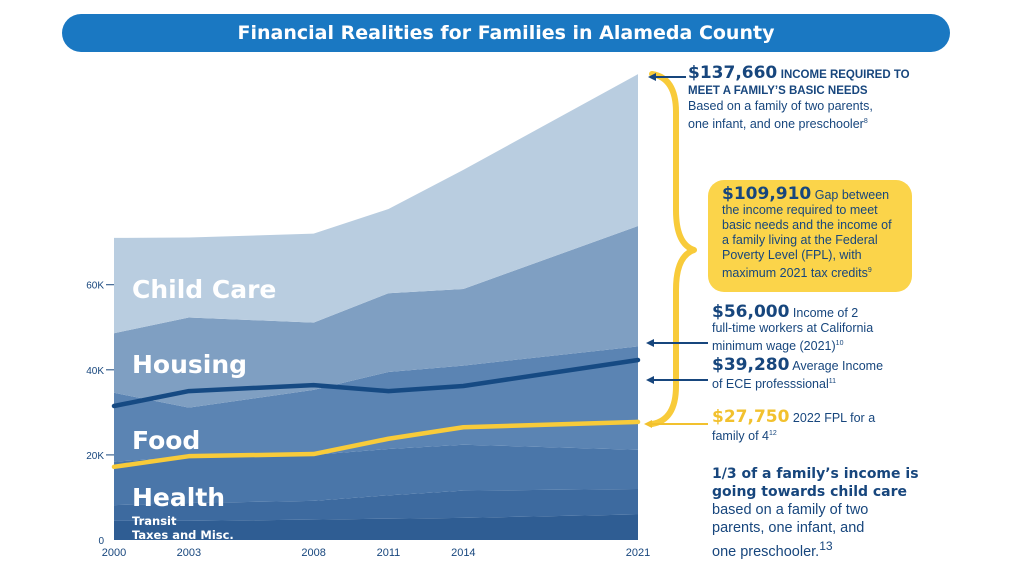 The image size is (1012, 574). Describe the element at coordinates (776, 124) in the screenshot. I see `total-line2: one infant, and one preschooler` at that location.